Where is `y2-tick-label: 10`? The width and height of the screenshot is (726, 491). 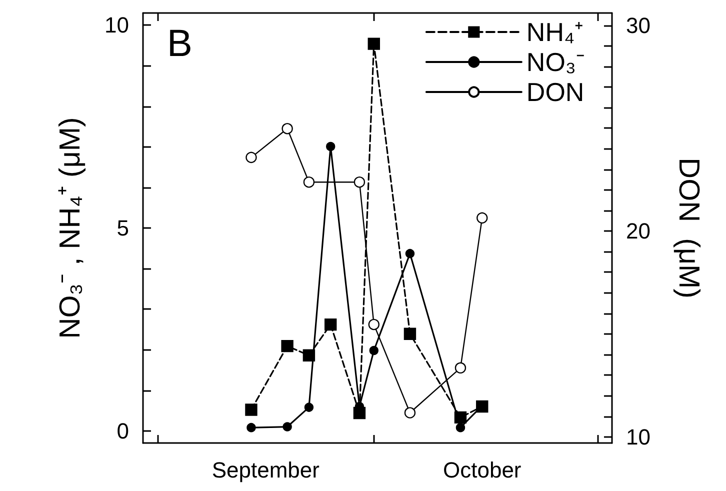 y2-tick-label: 10 is located at coordinates (638, 437).